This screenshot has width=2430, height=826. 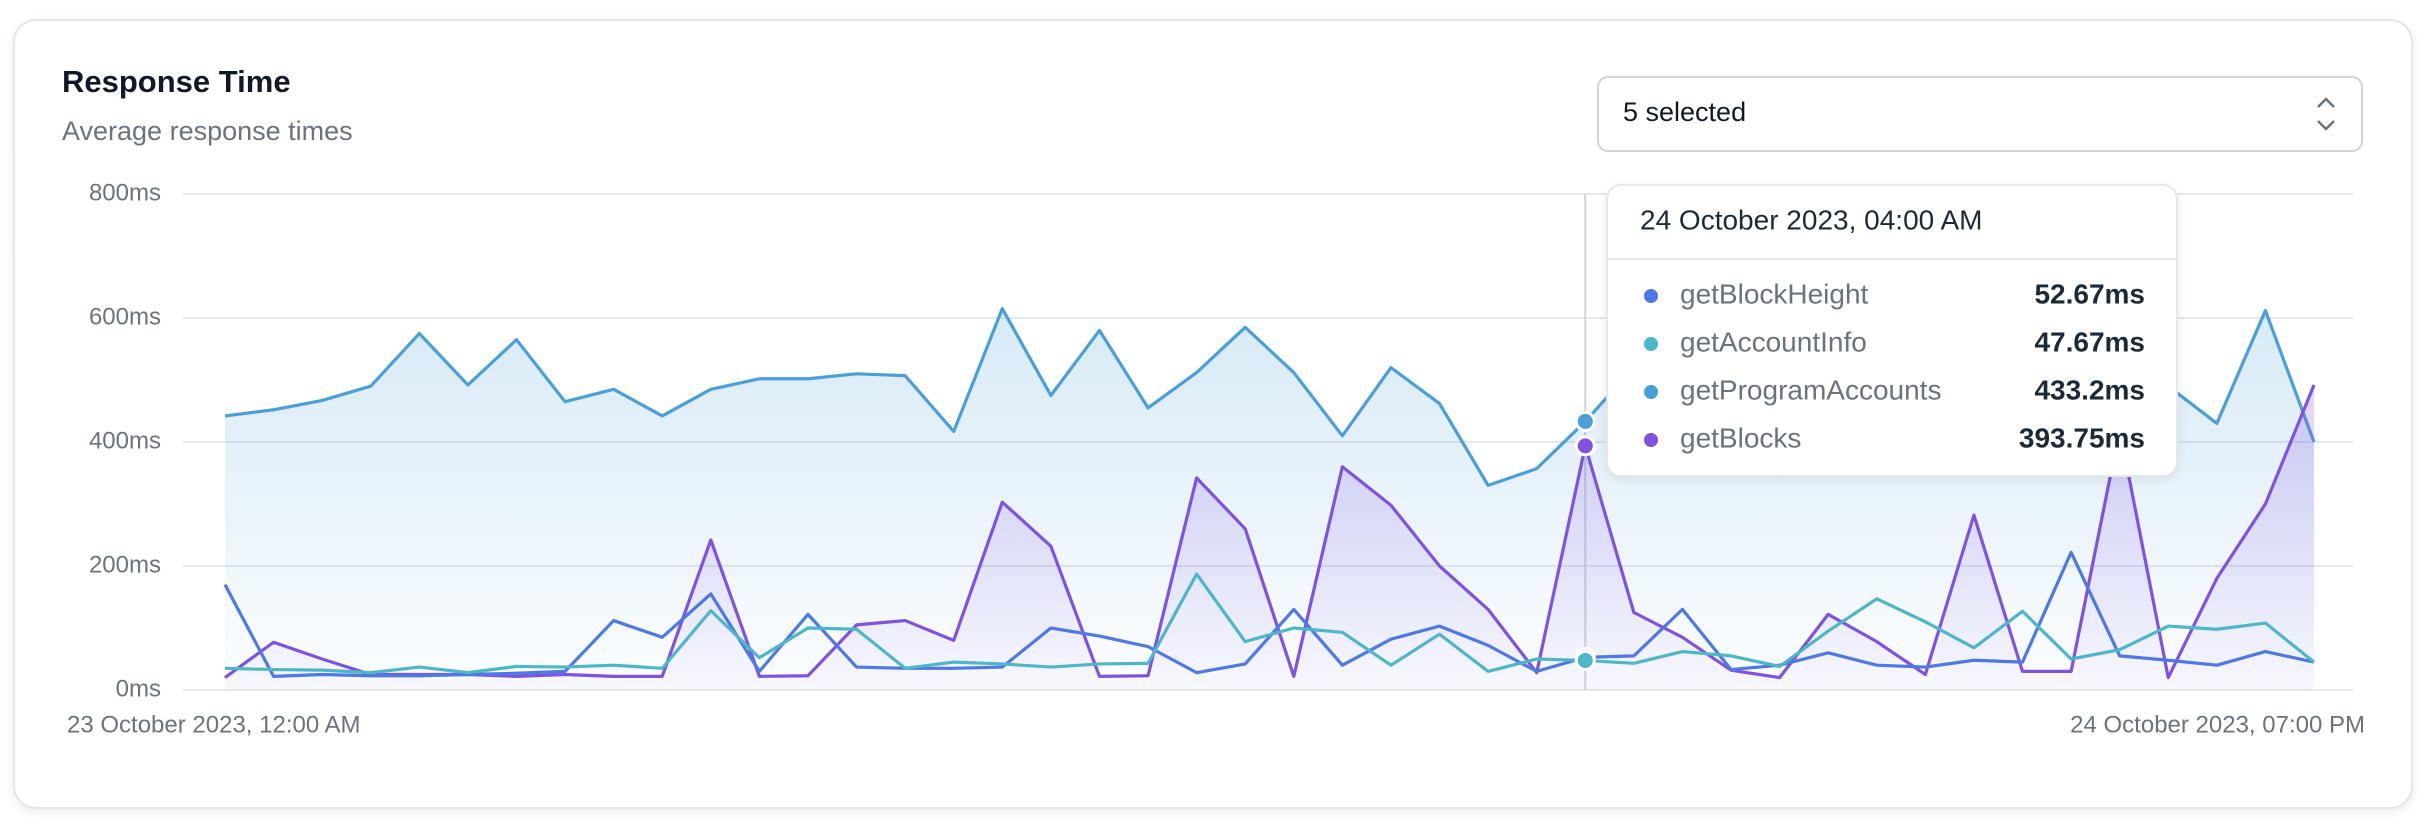 What do you see at coordinates (214, 724) in the screenshot?
I see `x-tick-label: 23 October 2023, 12:00 AM` at bounding box center [214, 724].